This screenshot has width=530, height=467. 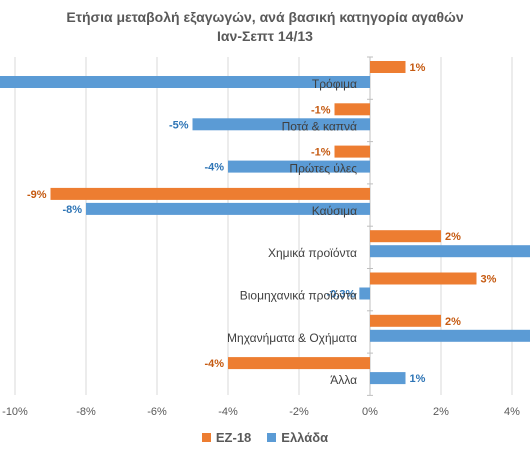 What do you see at coordinates (341, 295) in the screenshot?
I see `data-label: -0,3%` at bounding box center [341, 295].